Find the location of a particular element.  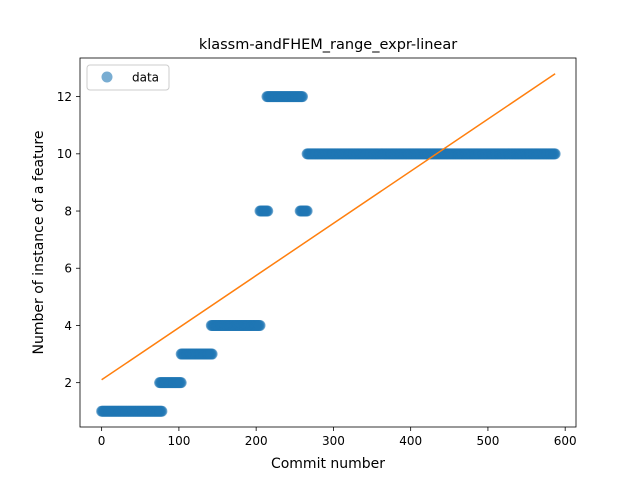

x-axis-ticks: 0 100 200 300 400 500 600 is located at coordinates (337, 437).